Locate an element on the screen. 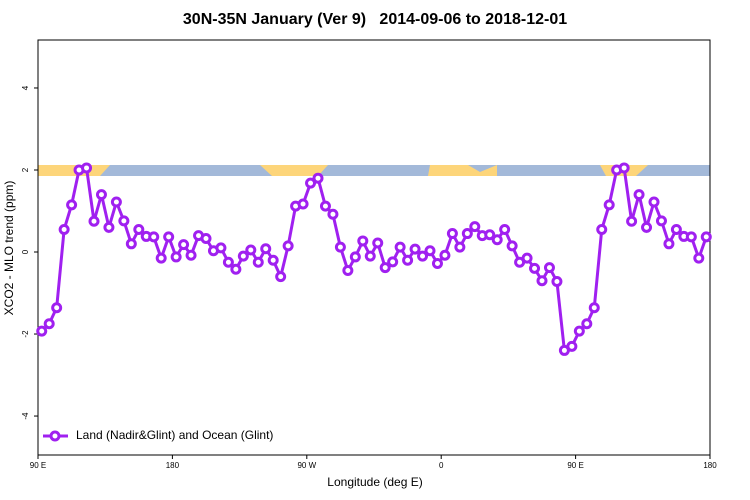  y-tick-label: 0 is located at coordinates (25, 251).